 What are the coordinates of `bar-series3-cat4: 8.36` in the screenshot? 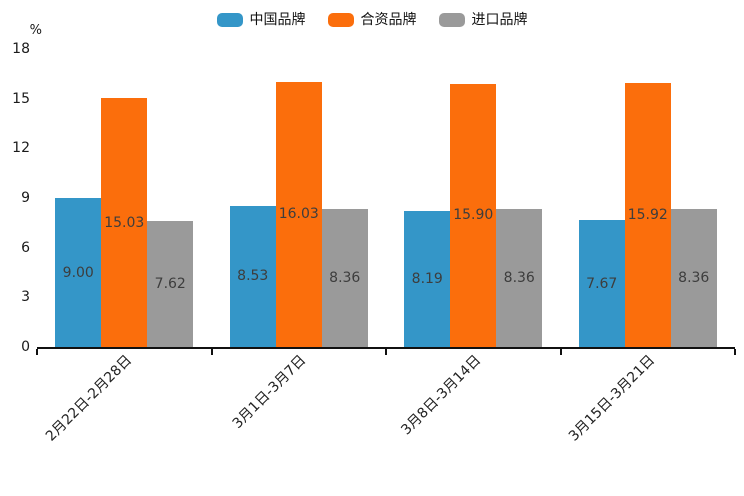 It's located at (693, 277).